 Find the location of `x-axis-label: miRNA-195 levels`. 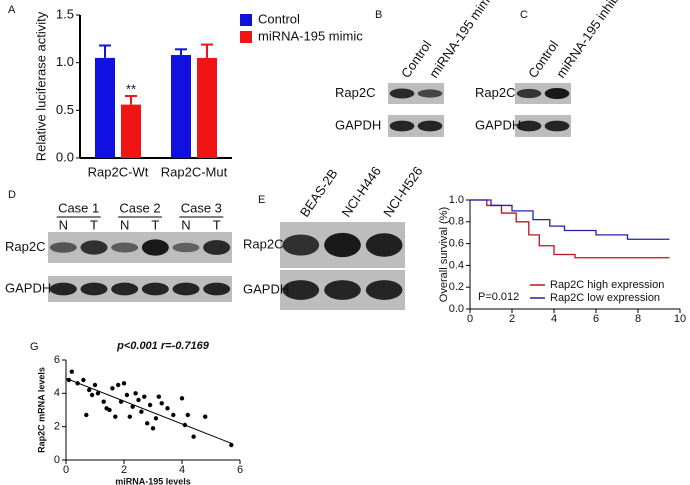

x-axis-label: miRNA-195 levels is located at coordinates (153, 480).